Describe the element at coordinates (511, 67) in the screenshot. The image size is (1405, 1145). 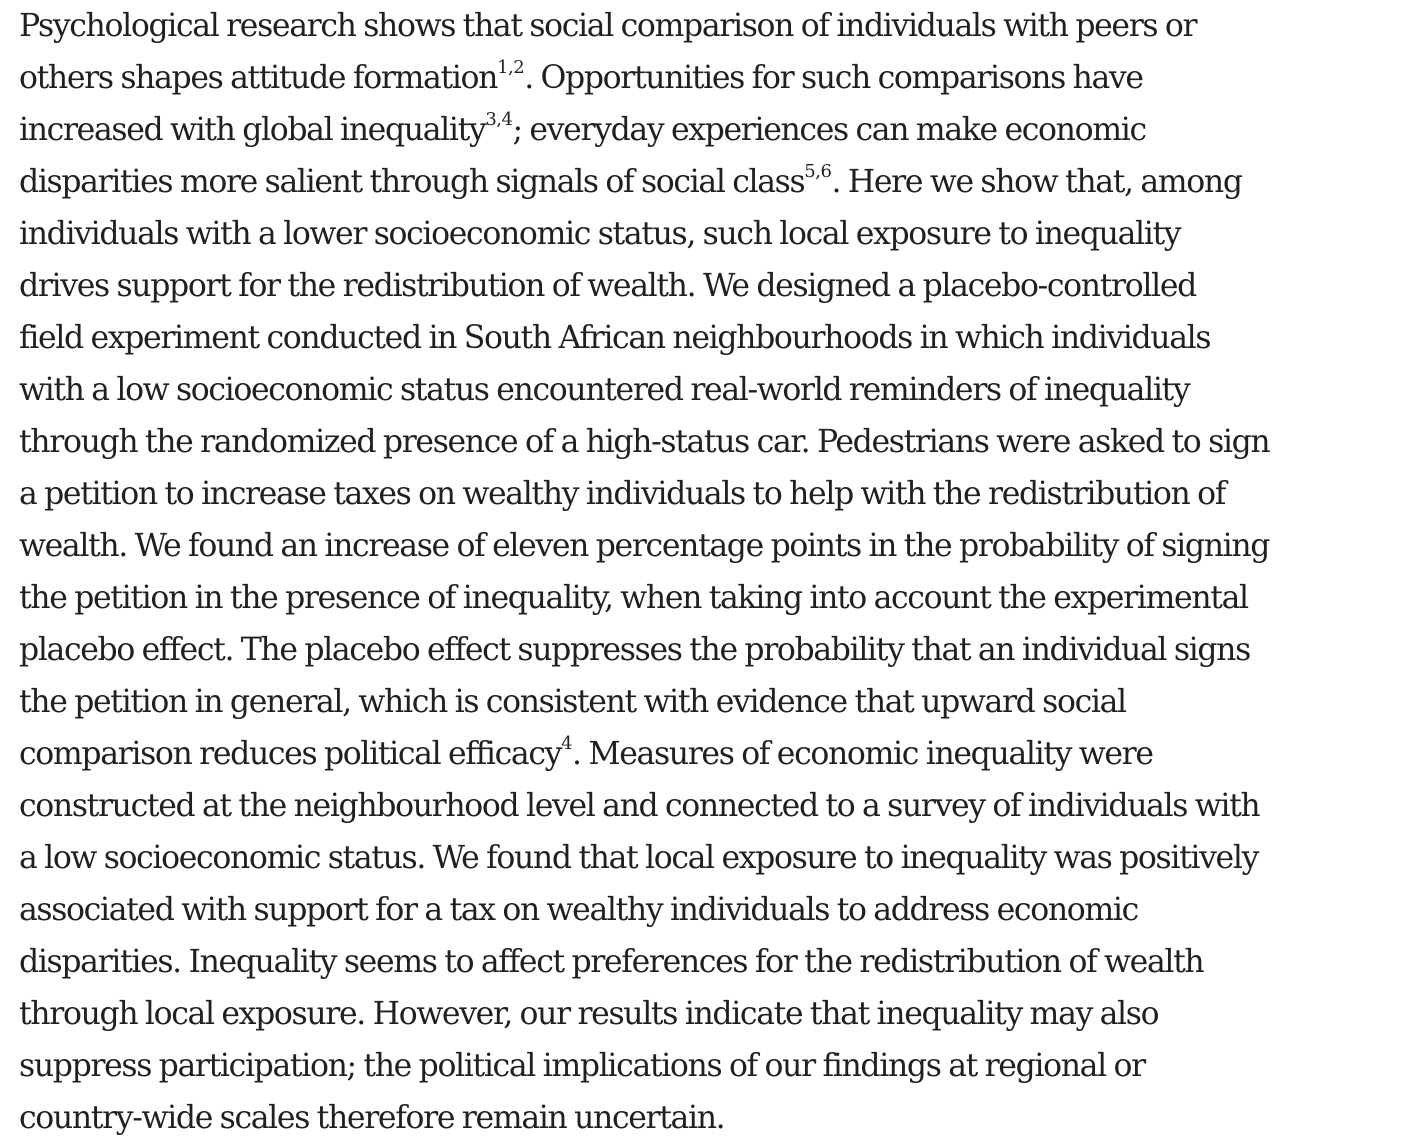
I see `citation-superscript: 1,2` at that location.